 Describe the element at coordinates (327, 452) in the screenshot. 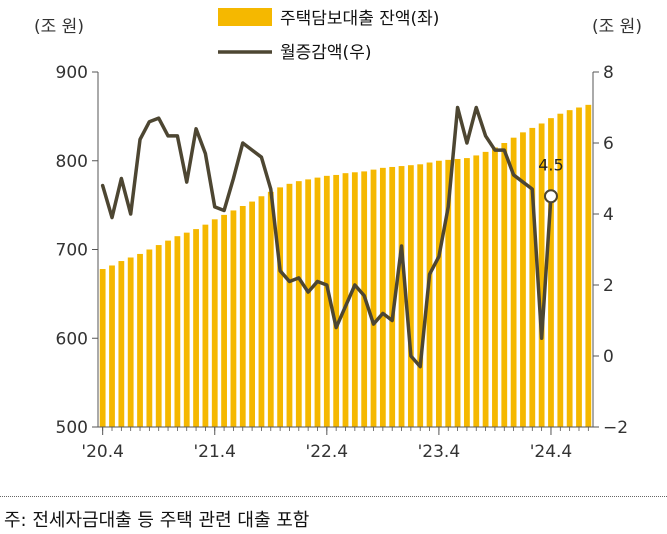

I see `x-tick-label: '22.4` at that location.